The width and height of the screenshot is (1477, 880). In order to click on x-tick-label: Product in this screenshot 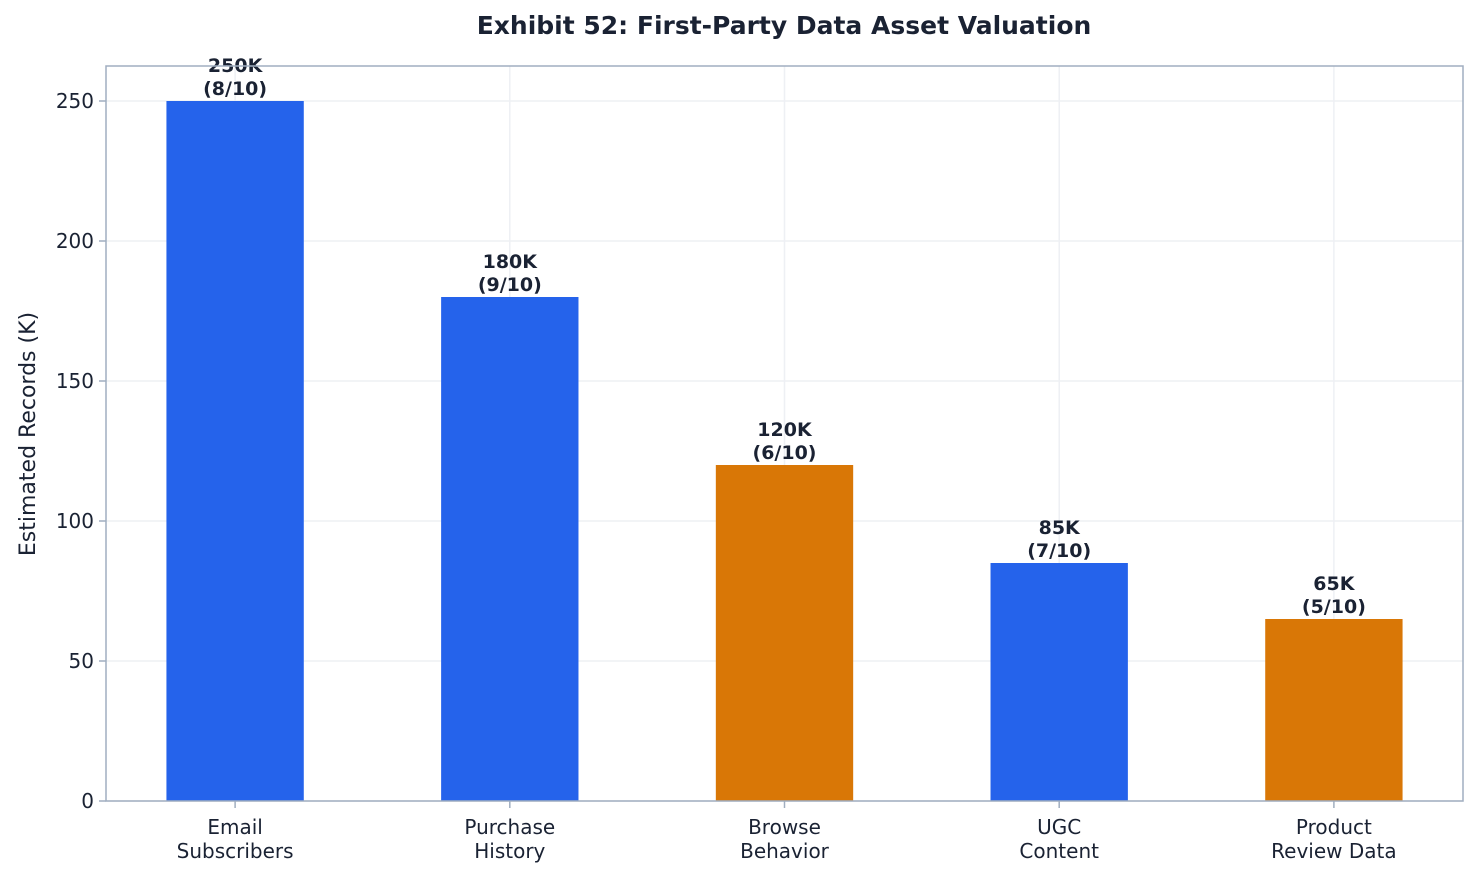, I will do `click(1334, 827)`.